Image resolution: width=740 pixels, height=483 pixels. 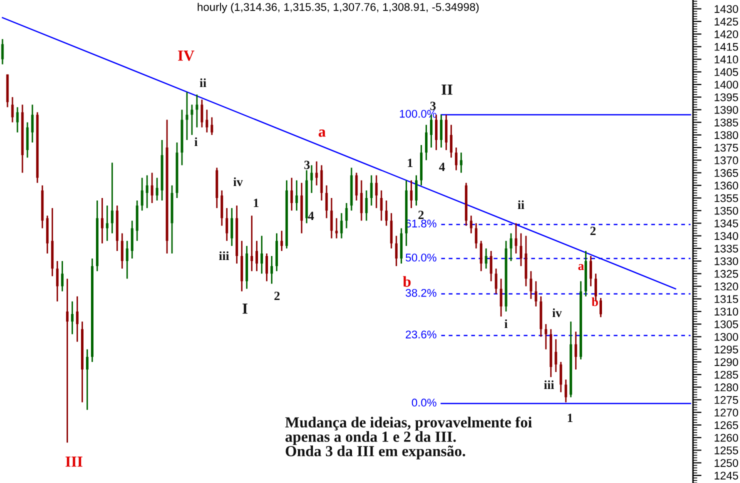 What do you see at coordinates (424, 402) in the screenshot?
I see `series-label: 0.0%` at bounding box center [424, 402].